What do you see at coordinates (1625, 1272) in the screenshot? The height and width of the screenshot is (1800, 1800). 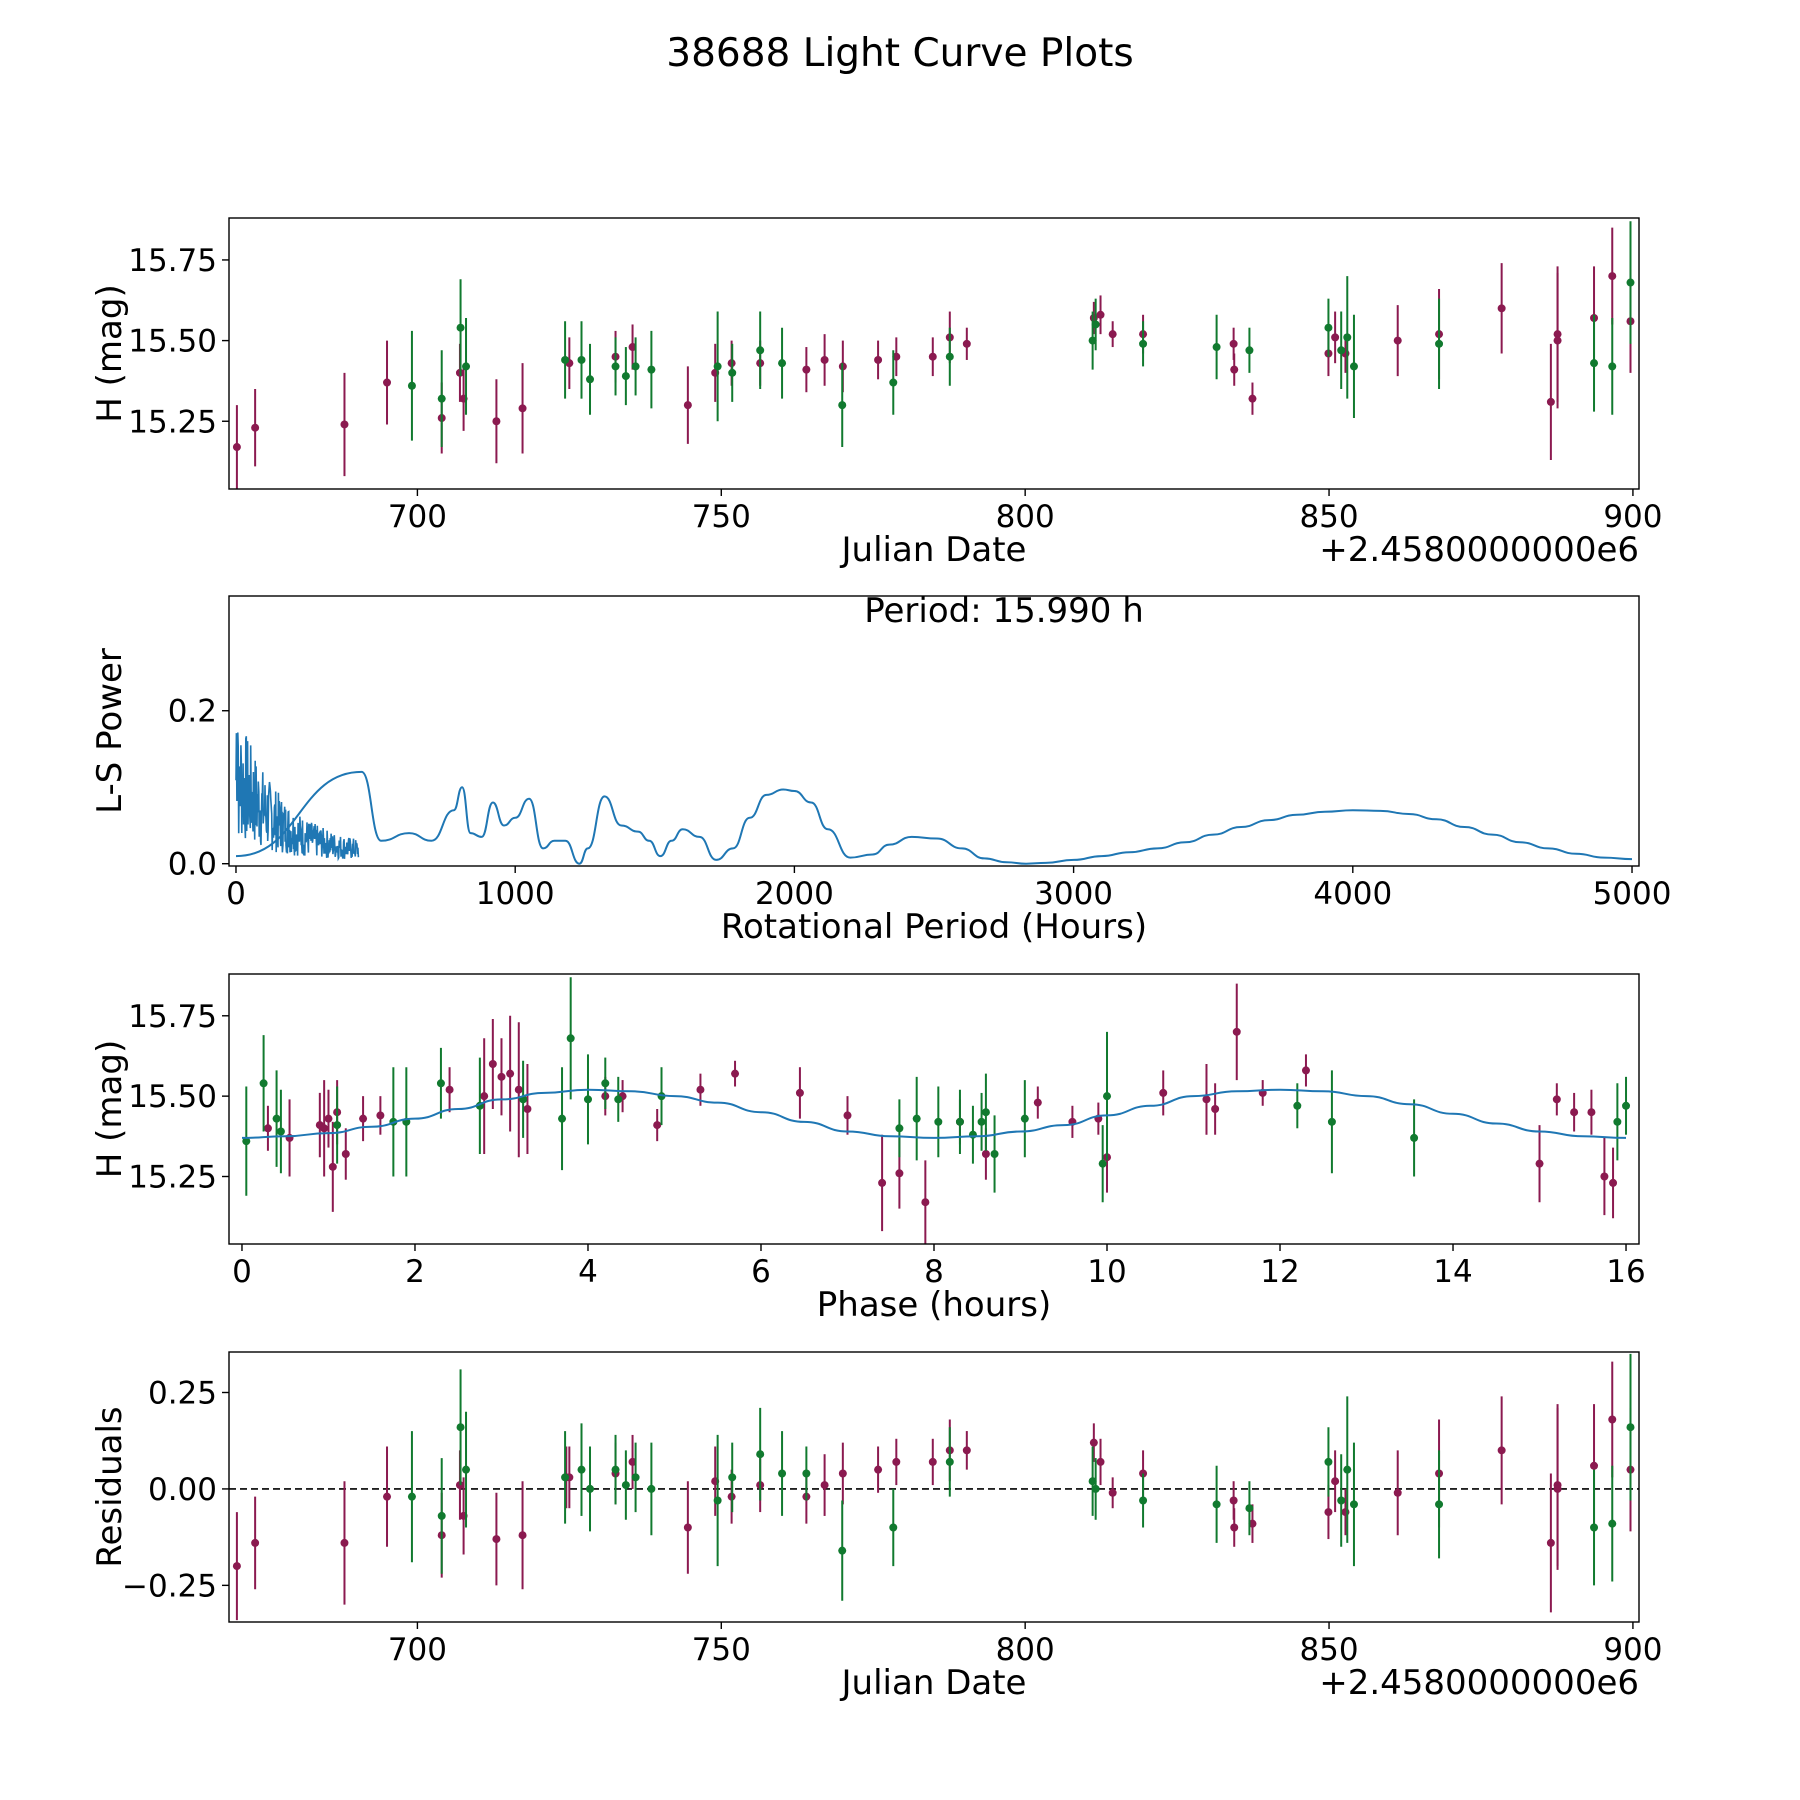 I see `x-tick-label: 16` at bounding box center [1625, 1272].